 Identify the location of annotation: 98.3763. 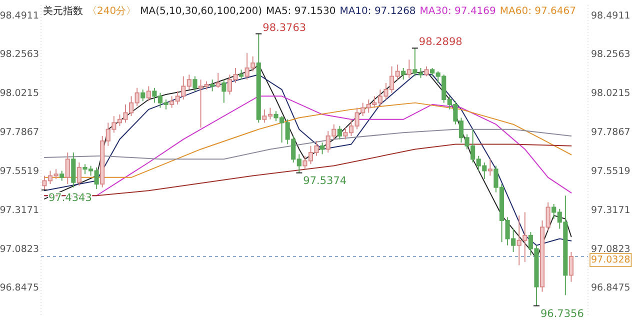
(284, 28).